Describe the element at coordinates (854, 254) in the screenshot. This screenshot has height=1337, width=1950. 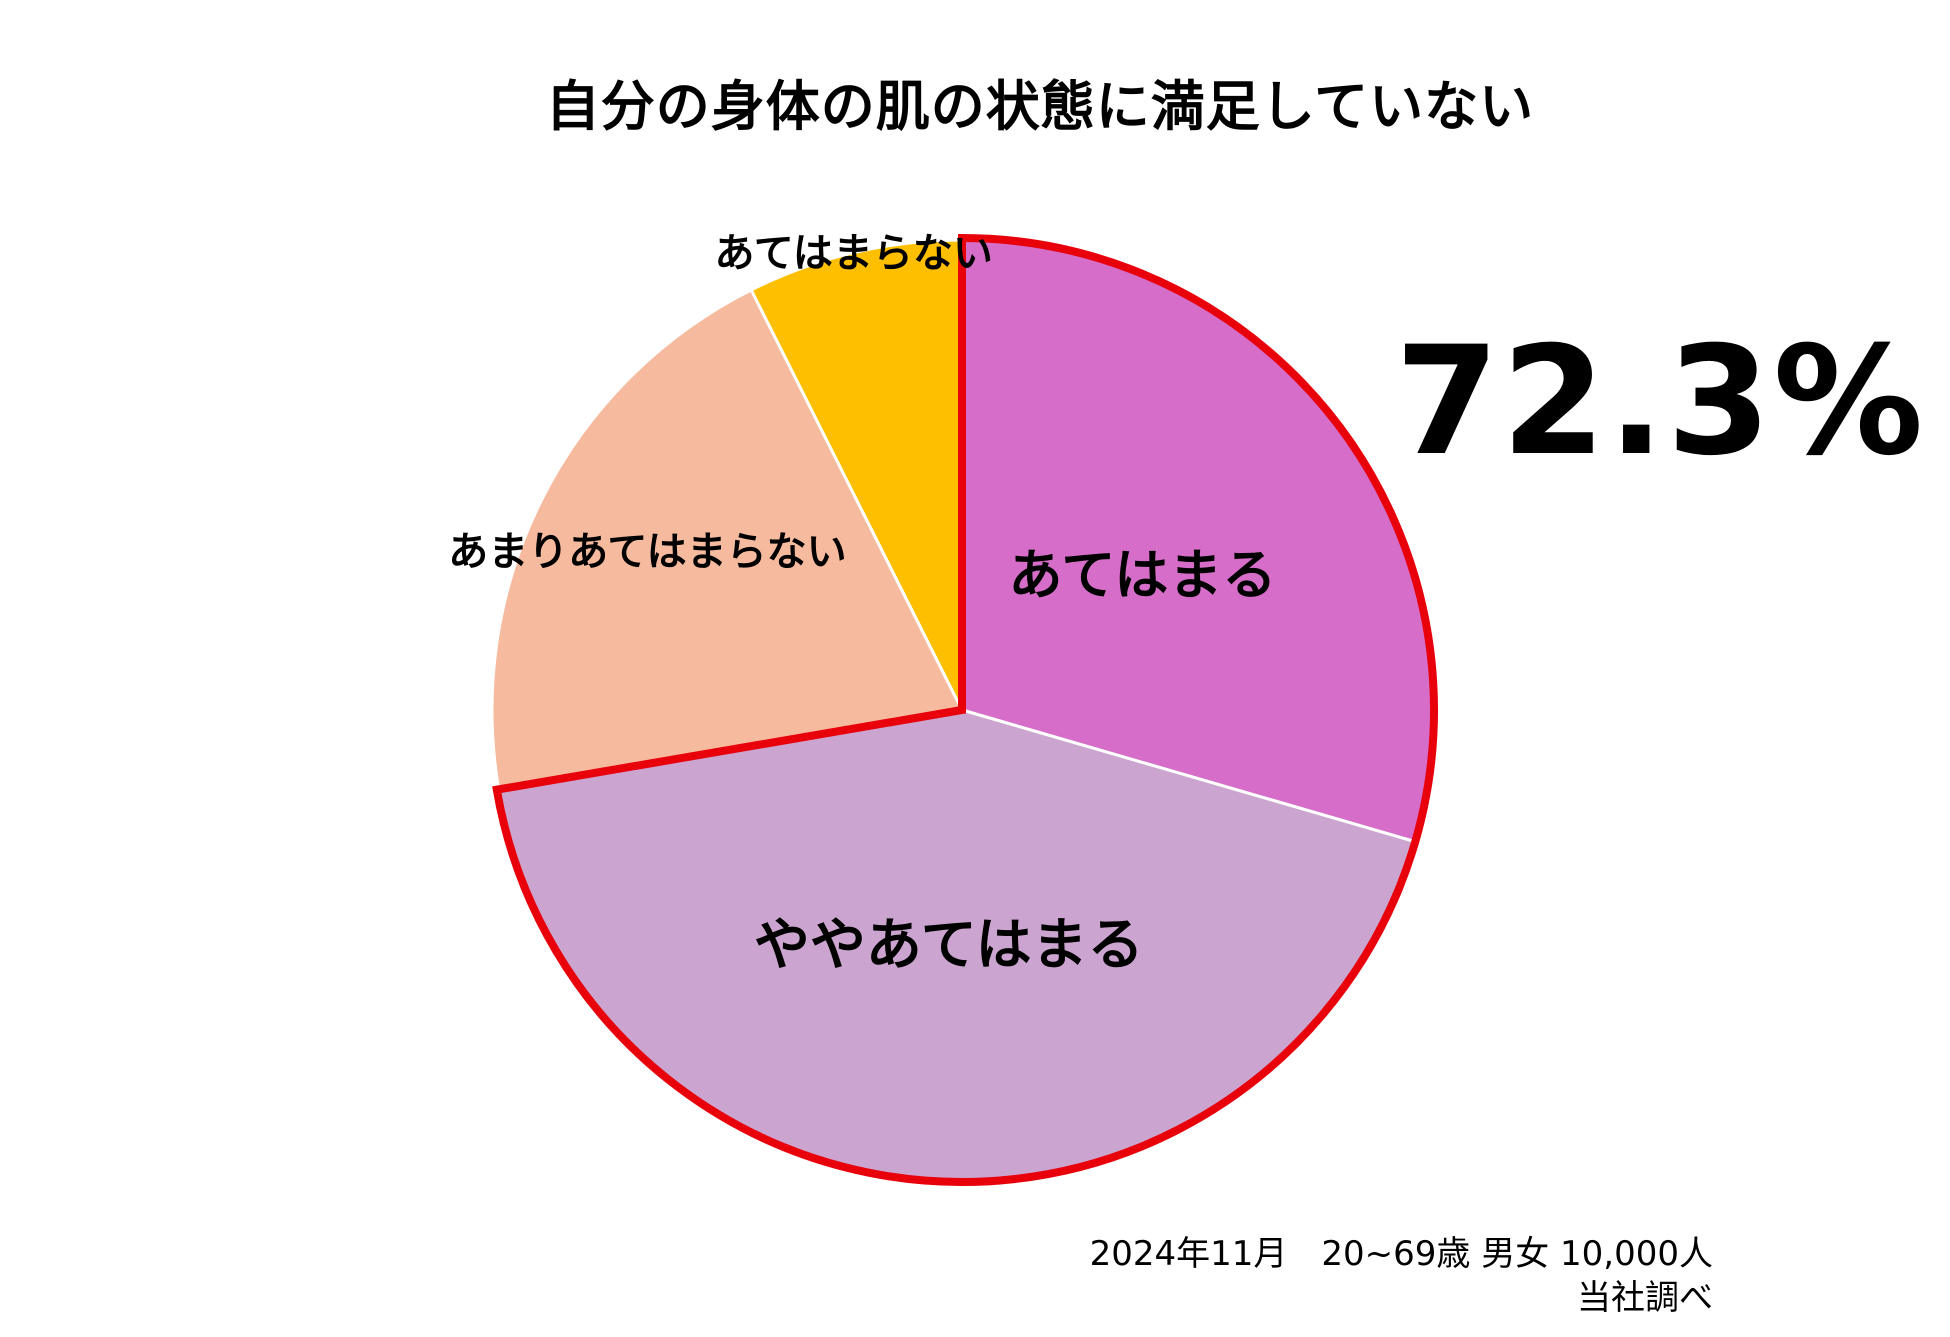
I see `pie-slice-4-label: あてはまらない` at that location.